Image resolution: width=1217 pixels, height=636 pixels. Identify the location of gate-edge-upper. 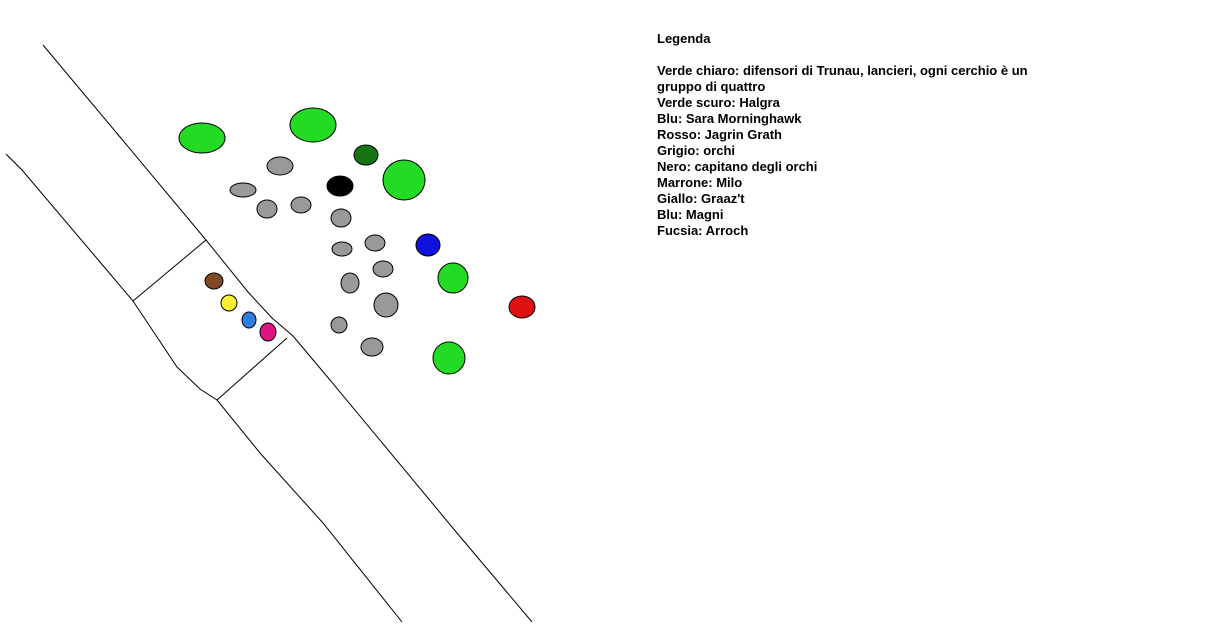
(169, 270).